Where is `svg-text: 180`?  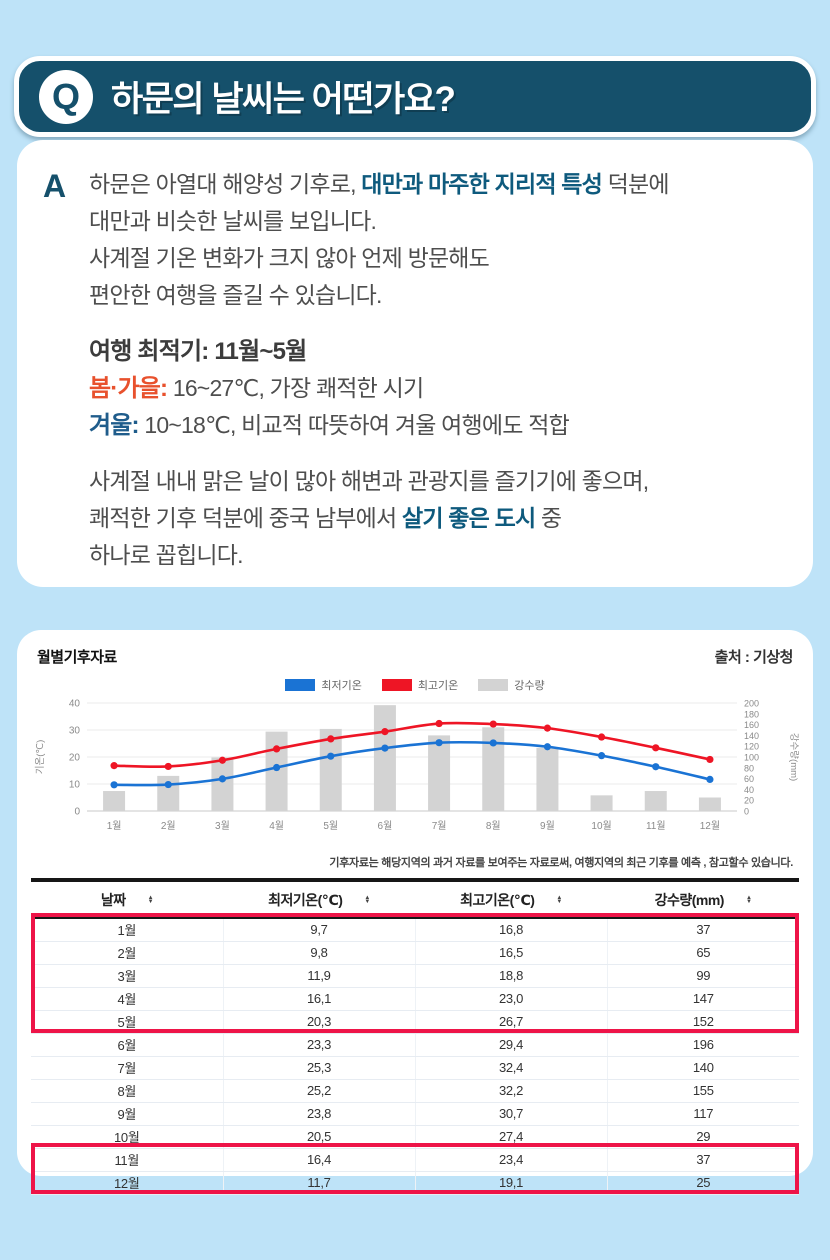 svg-text: 180 is located at coordinates (751, 714).